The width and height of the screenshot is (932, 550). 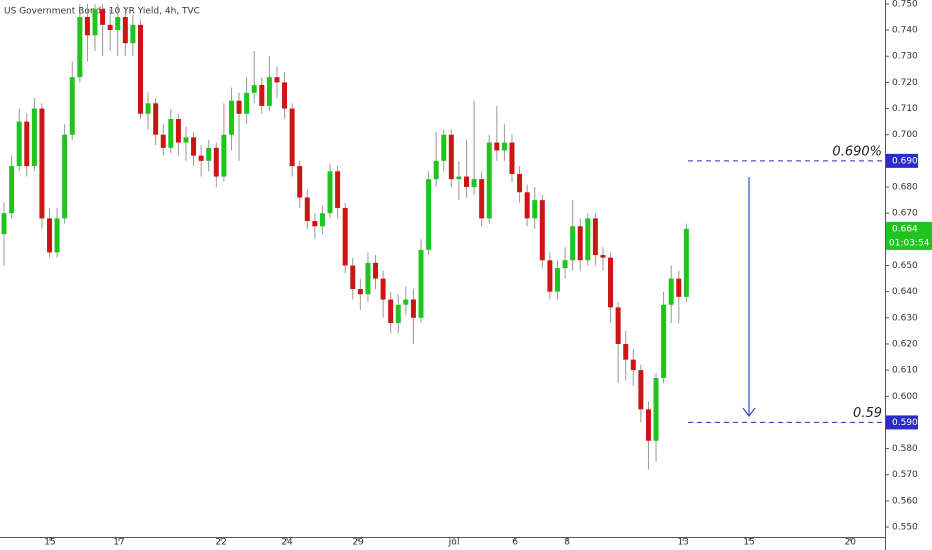 What do you see at coordinates (905, 344) in the screenshot?
I see `y-tick-label: 0.620` at bounding box center [905, 344].